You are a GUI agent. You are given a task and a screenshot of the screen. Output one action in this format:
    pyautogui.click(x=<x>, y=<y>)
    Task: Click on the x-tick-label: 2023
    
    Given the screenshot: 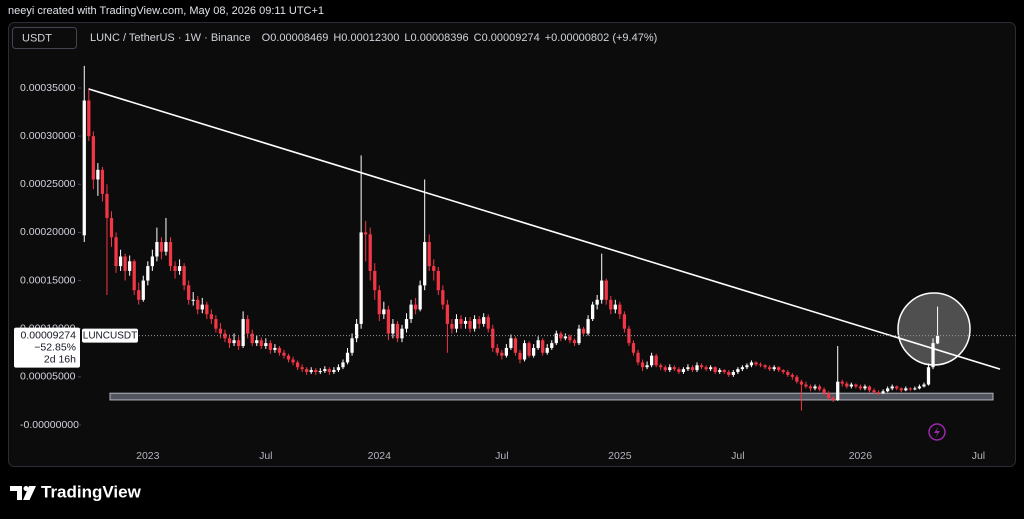 What is the action you would take?
    pyautogui.click(x=148, y=456)
    